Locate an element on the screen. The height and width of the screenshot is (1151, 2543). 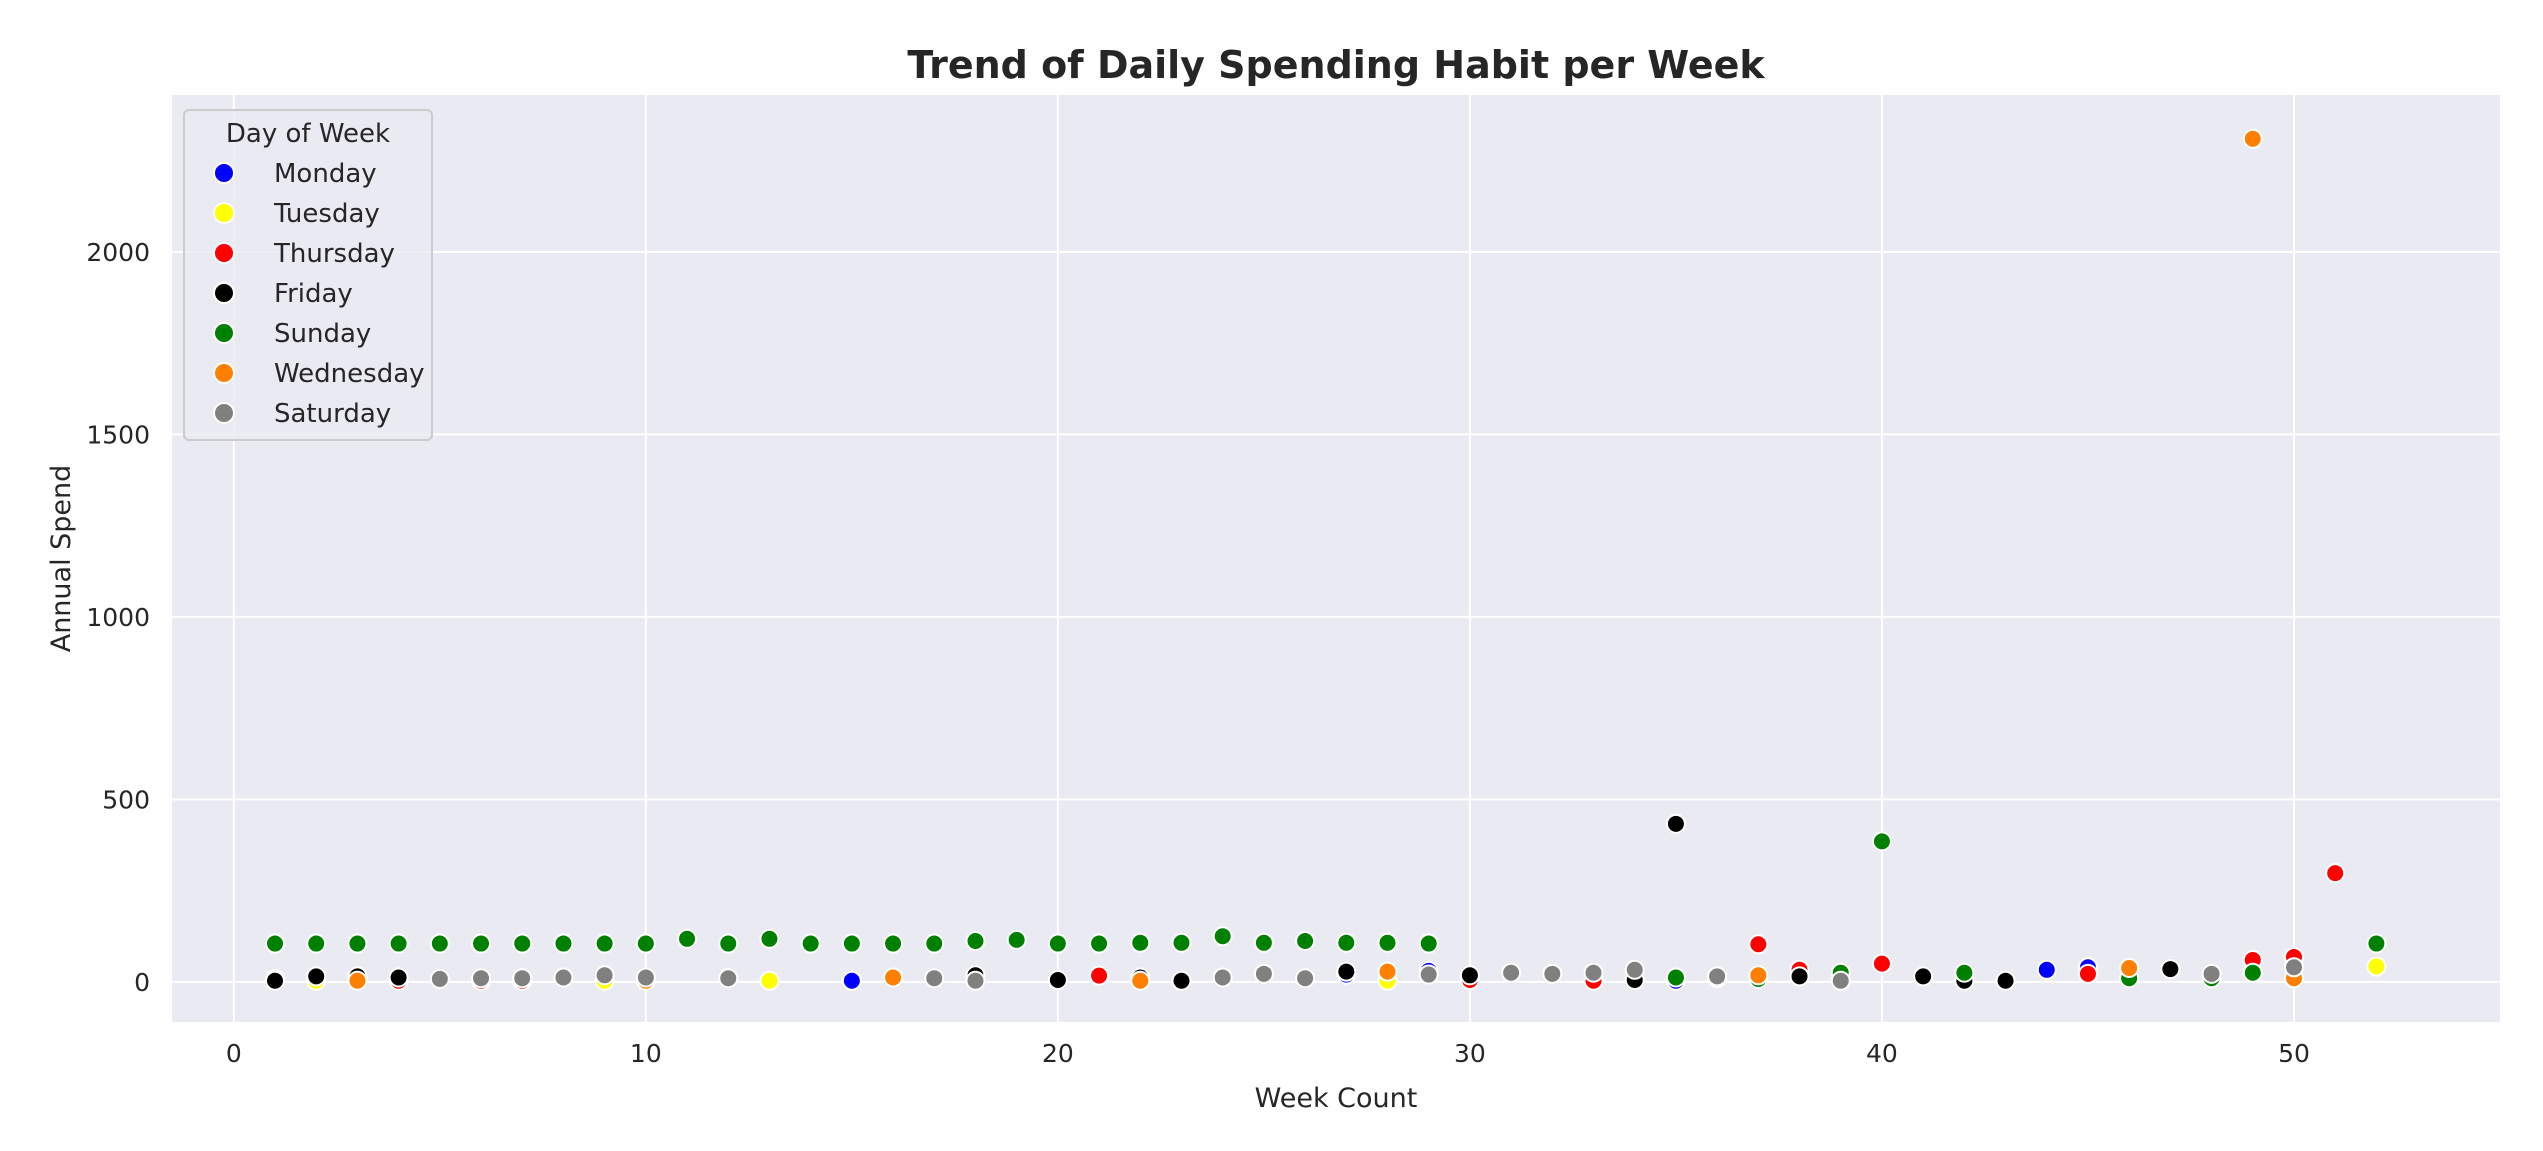
chart-title: Trend of Daily Spending Habit per Week is located at coordinates (1336, 65).